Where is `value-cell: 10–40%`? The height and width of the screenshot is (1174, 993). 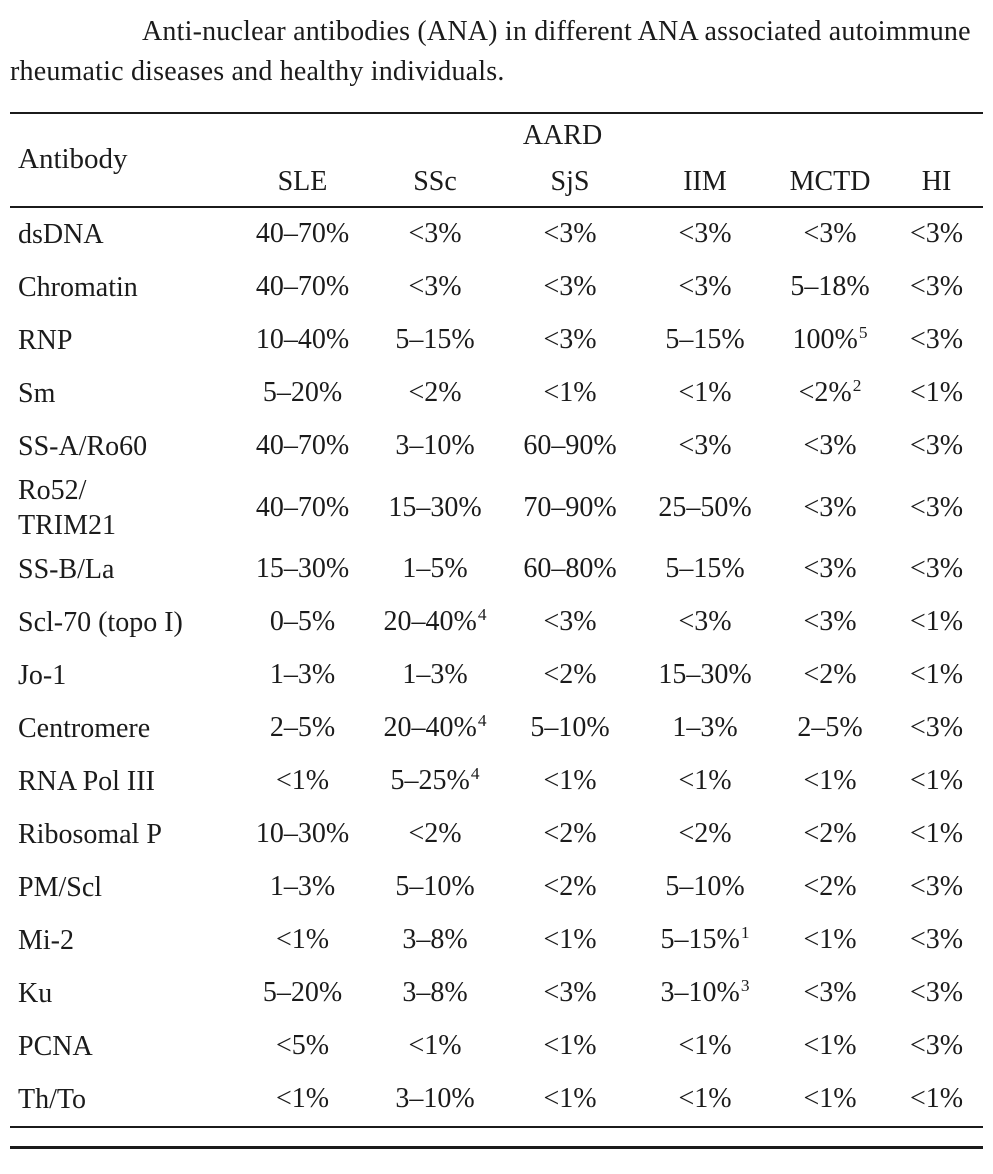
value-cell: 10–40% is located at coordinates (302, 339).